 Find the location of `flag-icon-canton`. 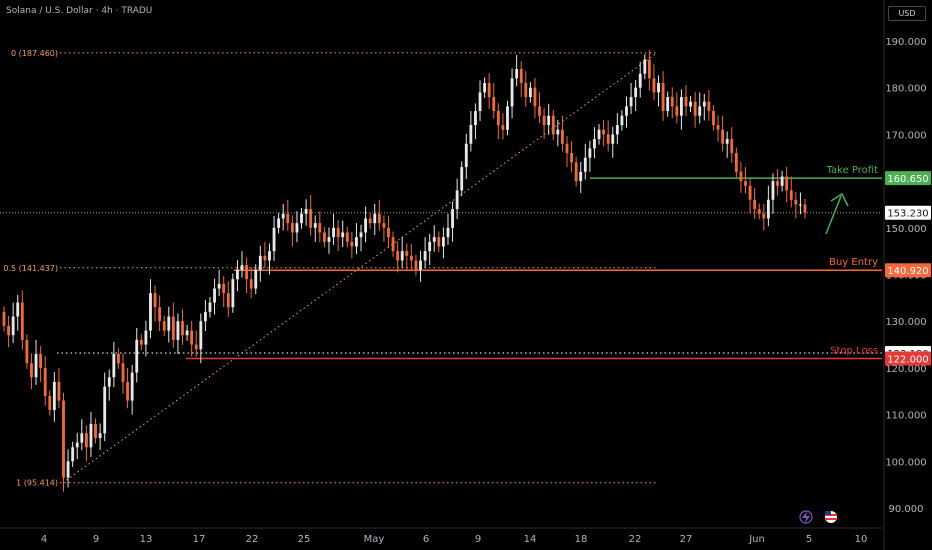

flag-icon-canton is located at coordinates (828, 513).